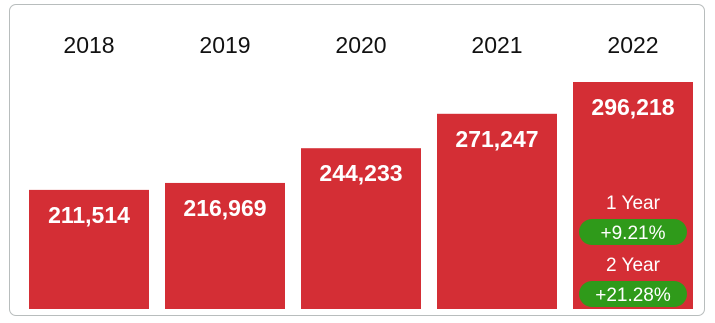 This screenshot has width=715, height=323. What do you see at coordinates (224, 45) in the screenshot?
I see `year-label-2019: 2019` at bounding box center [224, 45].